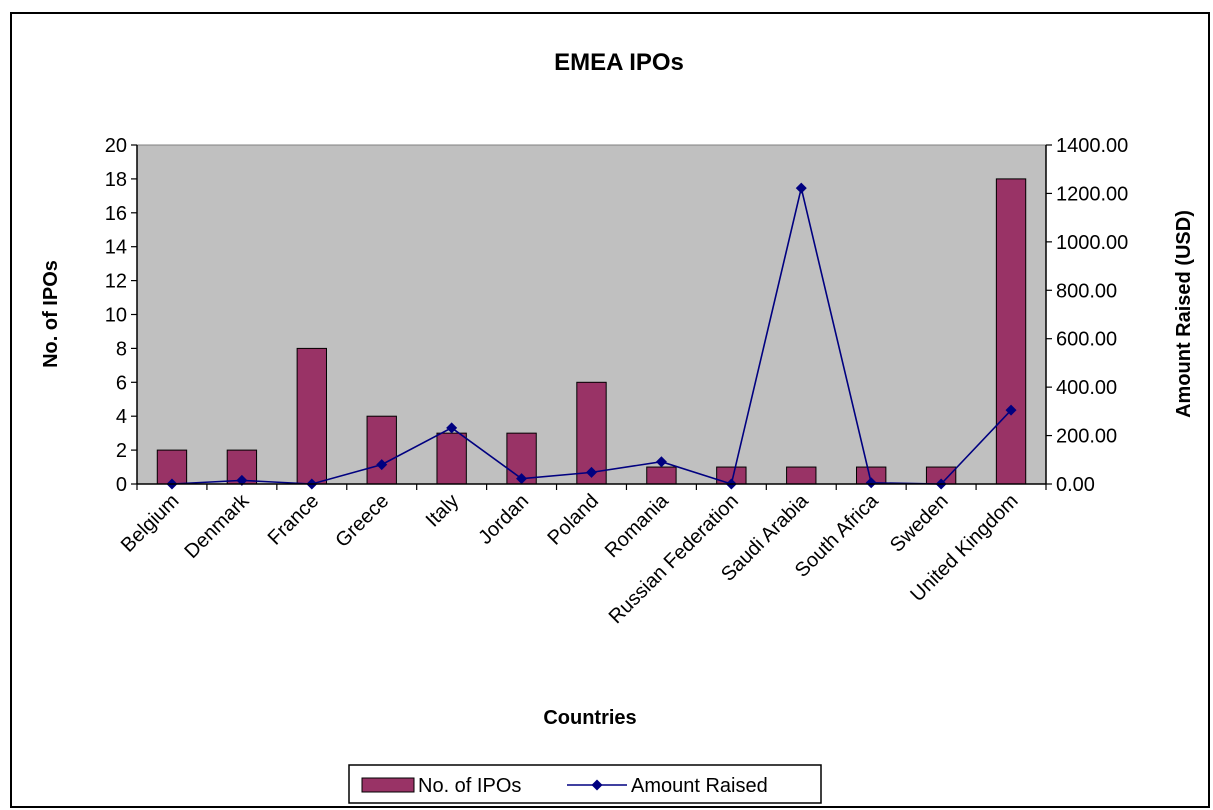 The image size is (1213, 810). Describe the element at coordinates (589, 718) in the screenshot. I see `x-axis-title: Countries` at that location.